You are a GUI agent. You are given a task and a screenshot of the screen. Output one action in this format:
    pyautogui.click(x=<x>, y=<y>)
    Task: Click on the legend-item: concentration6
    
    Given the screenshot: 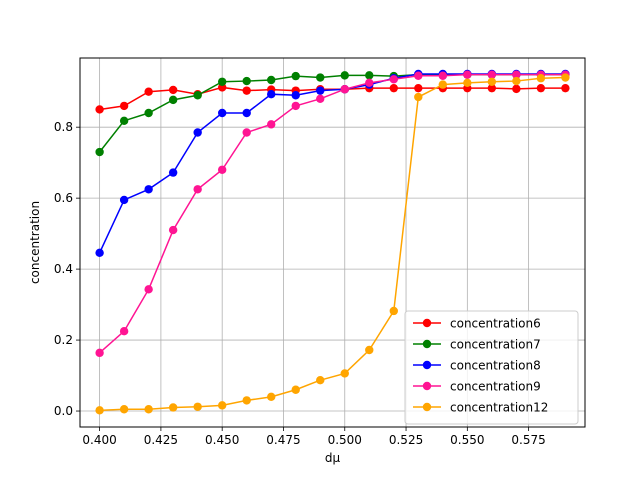 What is the action you would take?
    pyautogui.click(x=477, y=324)
    